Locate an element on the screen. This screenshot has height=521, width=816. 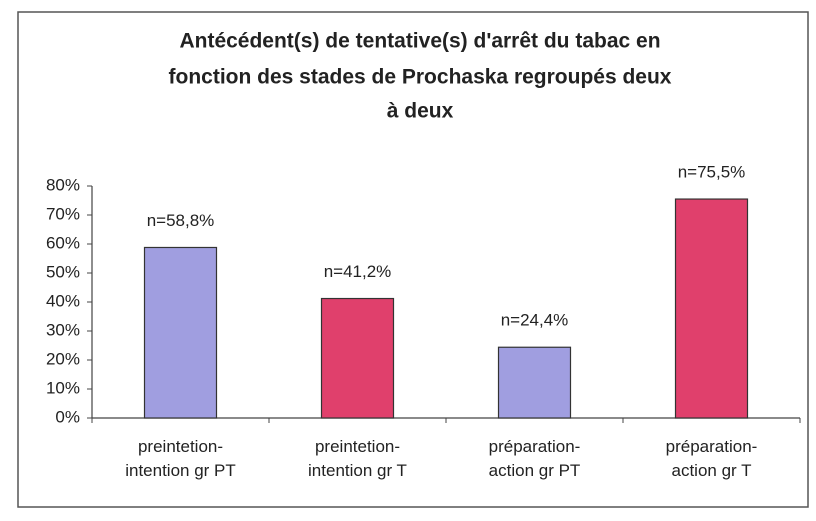
x-tick-label: préparation-action gr T is located at coordinates (712, 458).